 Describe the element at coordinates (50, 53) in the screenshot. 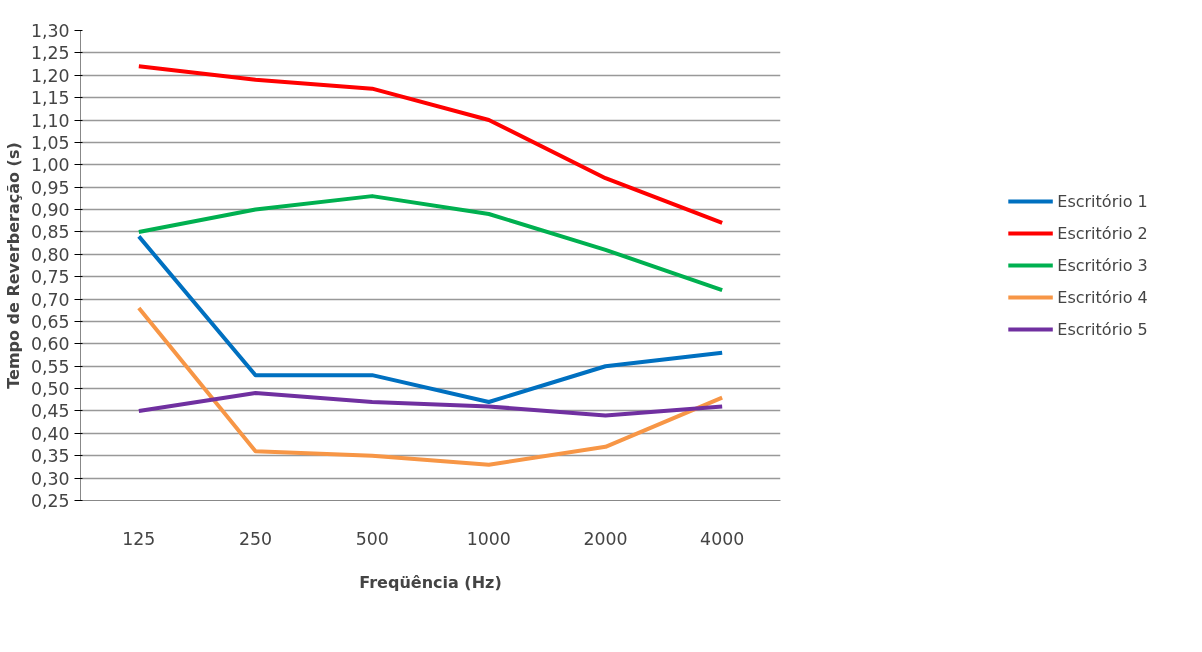

I see `y-tick-label: 1,25` at that location.